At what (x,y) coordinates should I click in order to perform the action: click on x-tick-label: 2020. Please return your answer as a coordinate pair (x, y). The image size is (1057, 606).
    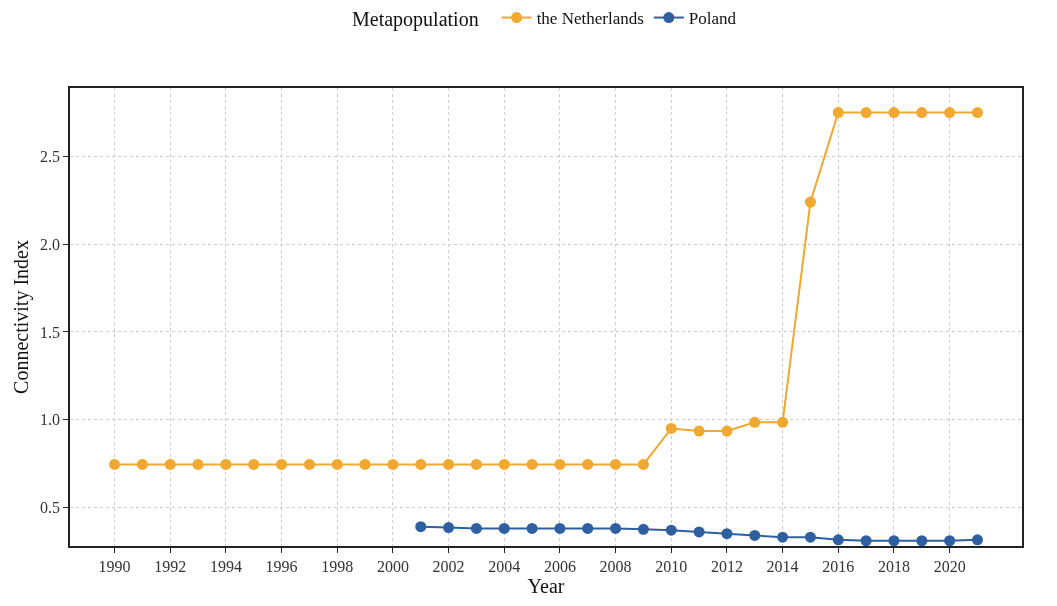
    Looking at the image, I should click on (949, 566).